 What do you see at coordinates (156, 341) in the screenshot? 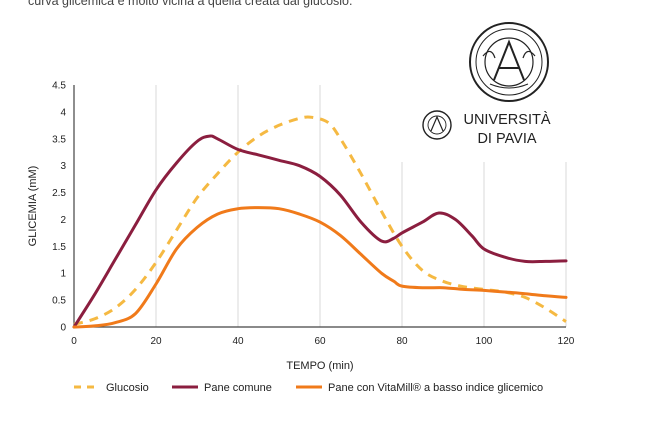
I see `x-tick-label: 20` at bounding box center [156, 341].